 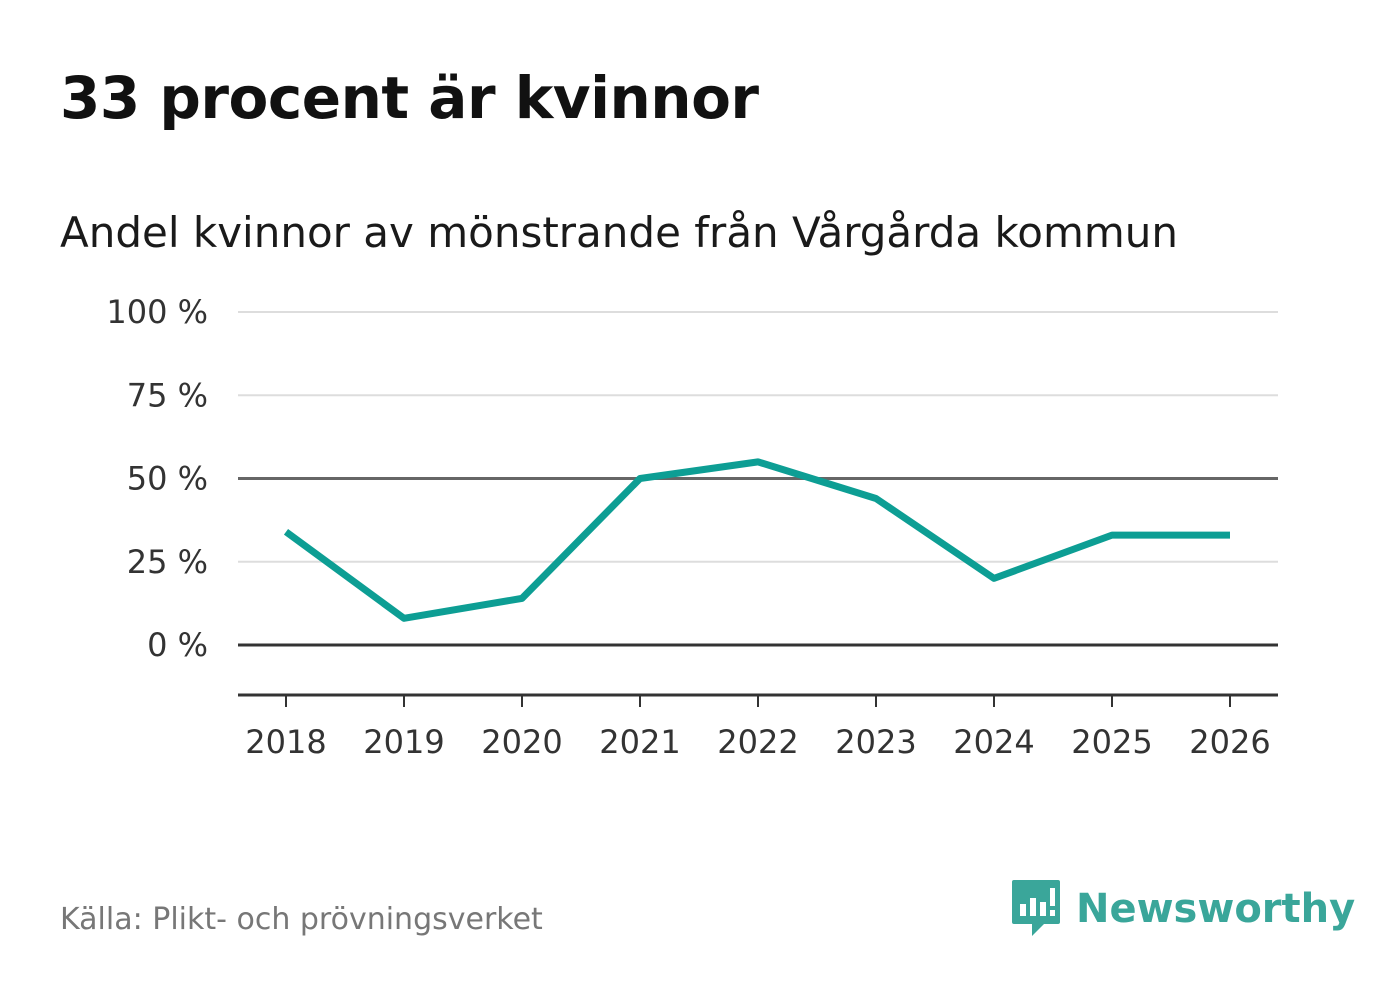 What do you see at coordinates (521, 742) in the screenshot?
I see `x-tick-label: 2020` at bounding box center [521, 742].